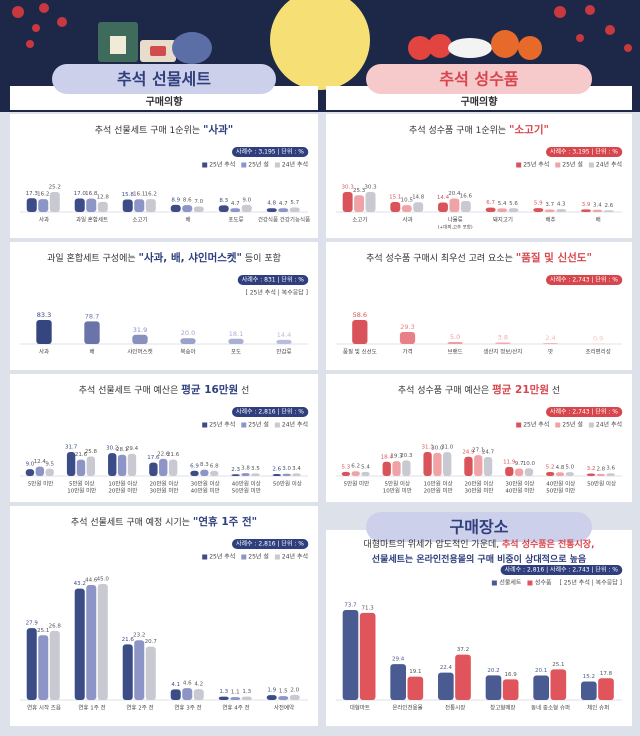 Image resolution: width=640 pixels, height=736 pixels. What do you see at coordinates (455, 708) in the screenshot?
I see `category-label: 전통시장` at bounding box center [455, 708].